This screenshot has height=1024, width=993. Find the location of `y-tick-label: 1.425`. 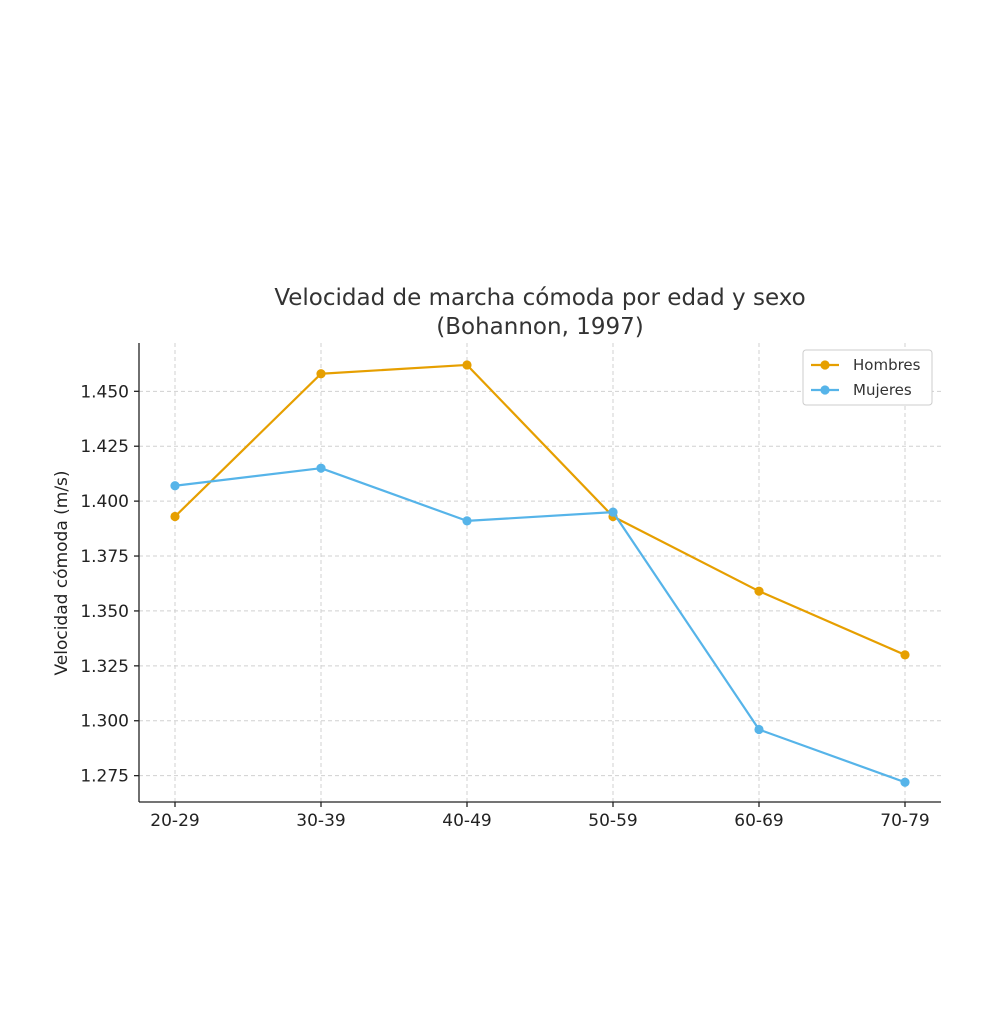

y-tick-label: 1.425 is located at coordinates (104, 447).